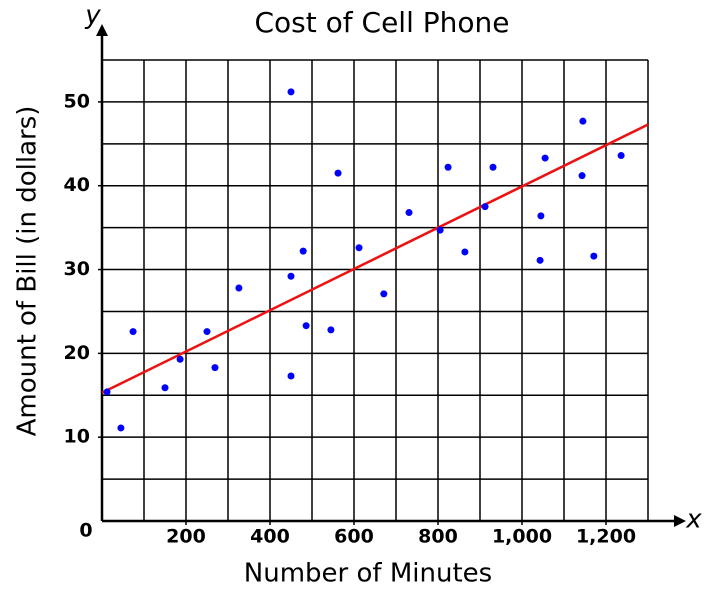  I want to click on x-axis-label: Number of Minutes, so click(368, 574).